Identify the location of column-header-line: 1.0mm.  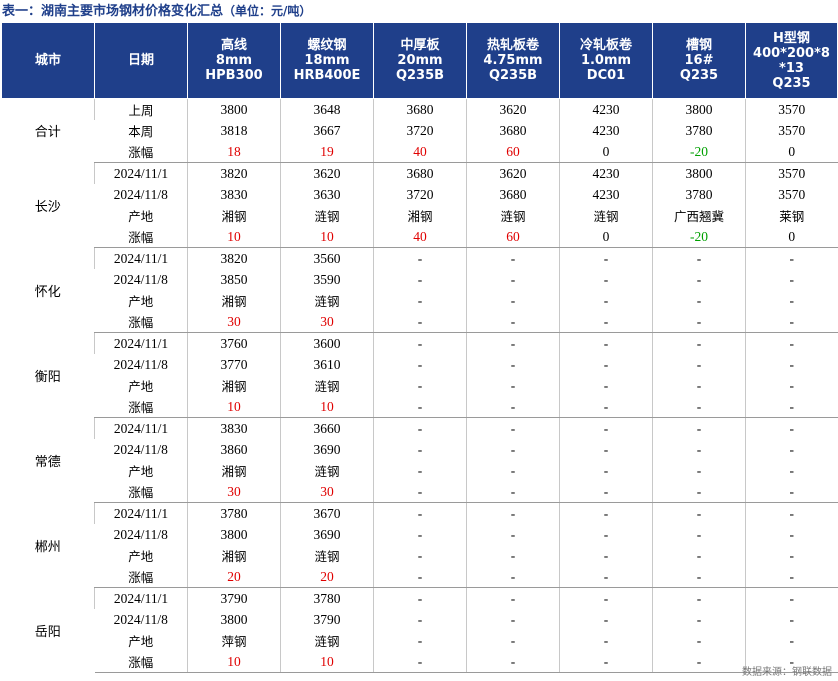
(606, 60).